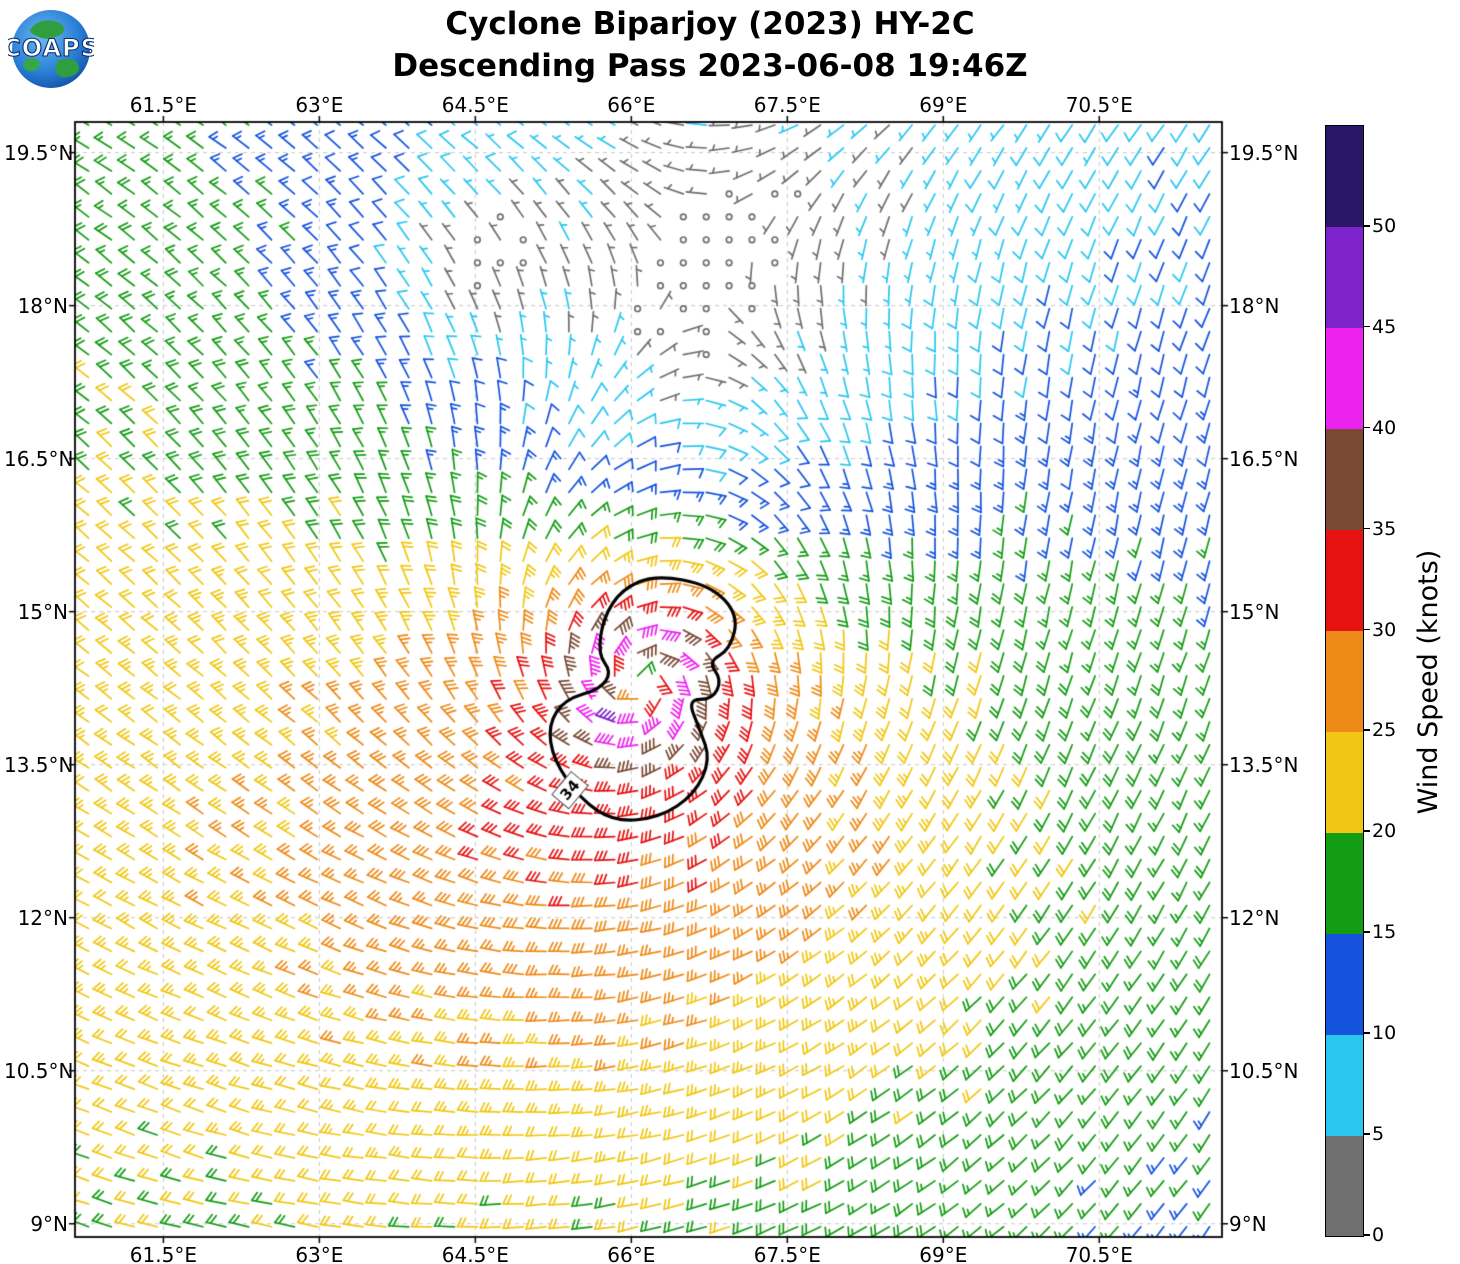 The height and width of the screenshot is (1264, 1460). What do you see at coordinates (943, 105) in the screenshot?
I see `x-tick-label-top: 69°E` at bounding box center [943, 105].